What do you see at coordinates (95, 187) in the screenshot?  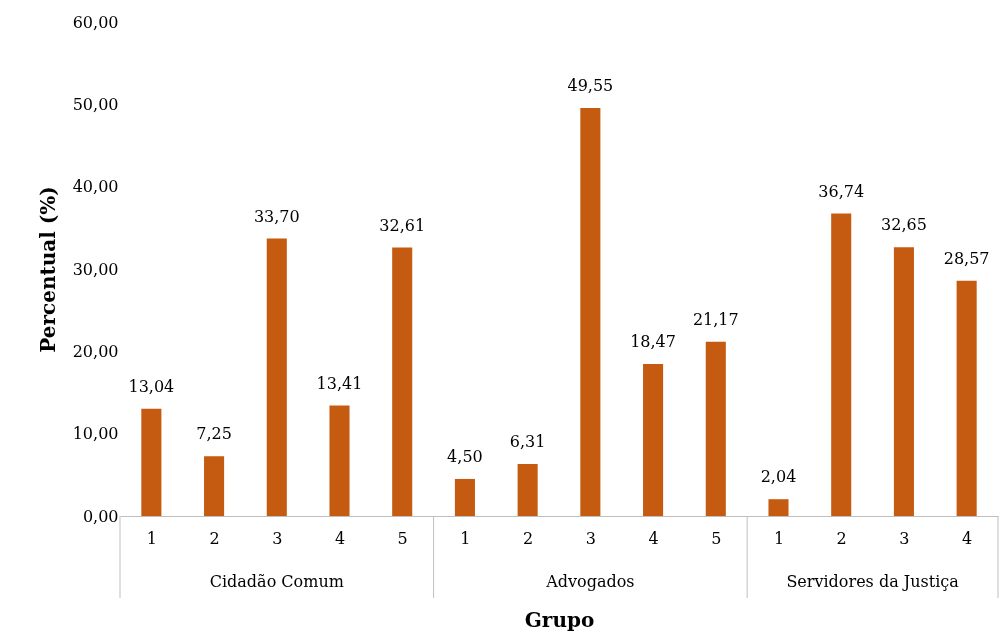 I see `y-tick-label: 40,00` at bounding box center [95, 187].